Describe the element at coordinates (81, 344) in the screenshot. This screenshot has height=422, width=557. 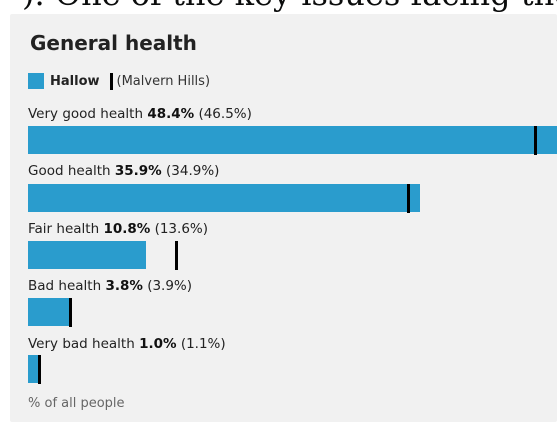
I see `category-label: Very bad health` at that location.